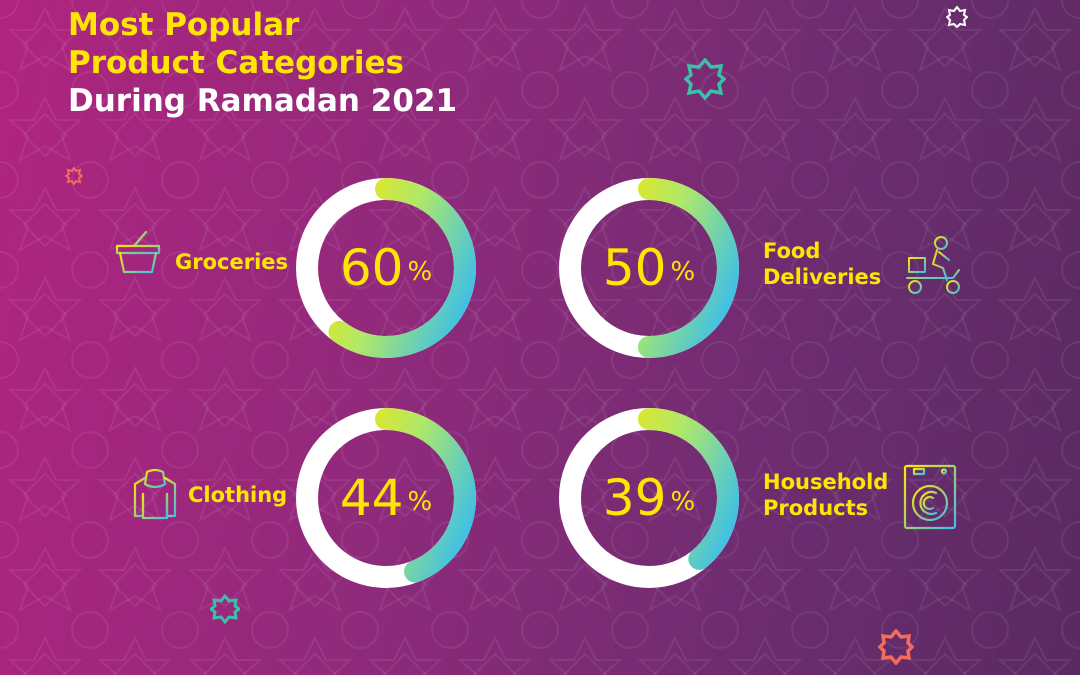  I want to click on delivery-scooter-icon, so click(932, 265).